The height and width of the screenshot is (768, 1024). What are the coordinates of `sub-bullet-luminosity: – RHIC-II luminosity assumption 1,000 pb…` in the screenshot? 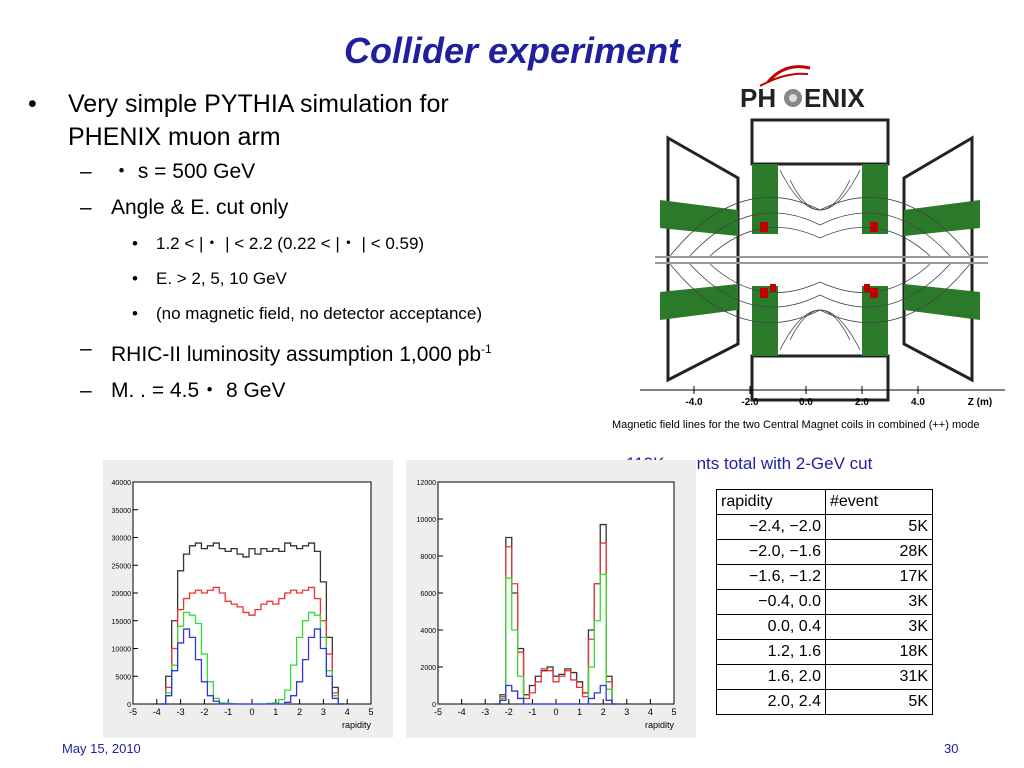 It's located at (328, 352).